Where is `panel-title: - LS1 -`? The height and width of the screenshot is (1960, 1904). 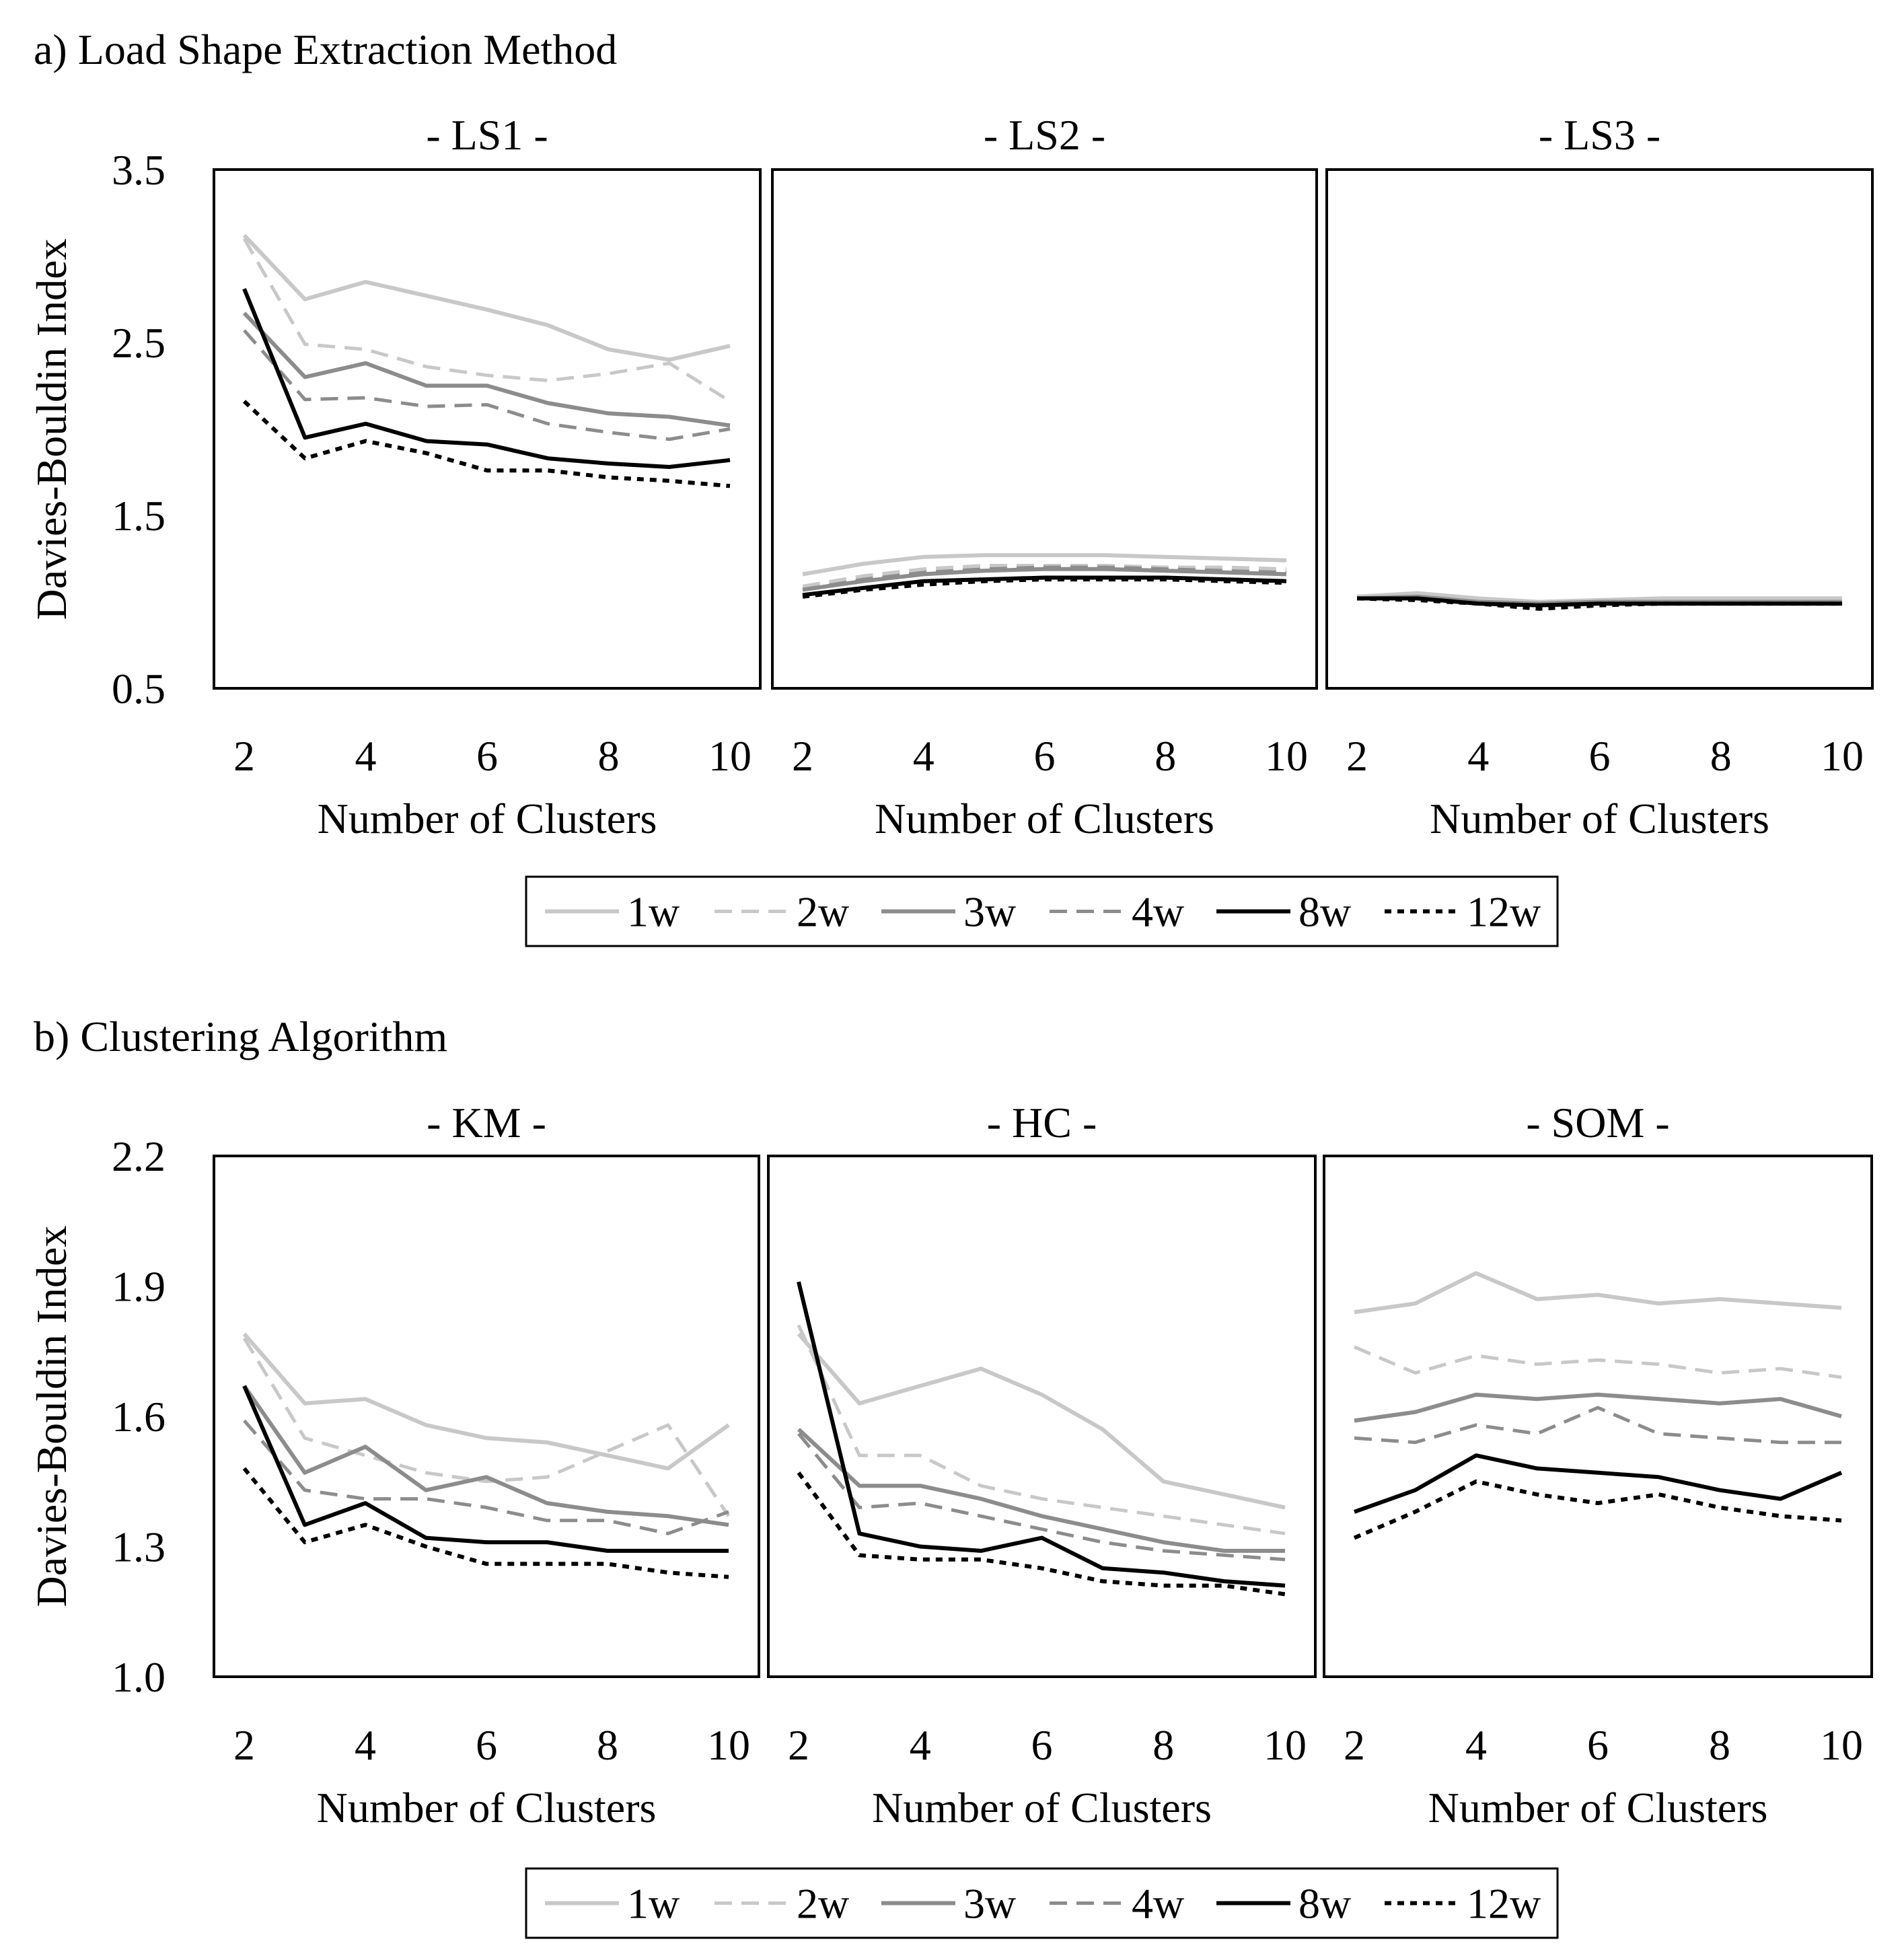 panel-title: - LS1 - is located at coordinates (487, 135).